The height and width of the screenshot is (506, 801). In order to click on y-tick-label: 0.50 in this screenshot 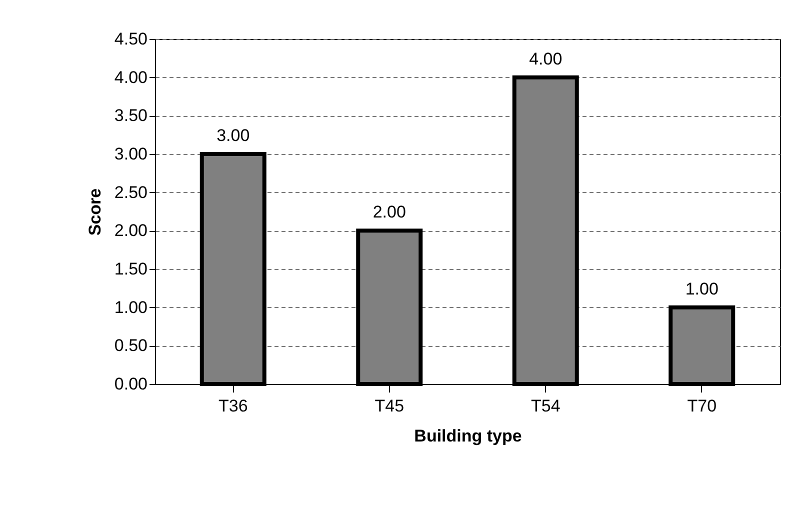, I will do `click(131, 346)`.